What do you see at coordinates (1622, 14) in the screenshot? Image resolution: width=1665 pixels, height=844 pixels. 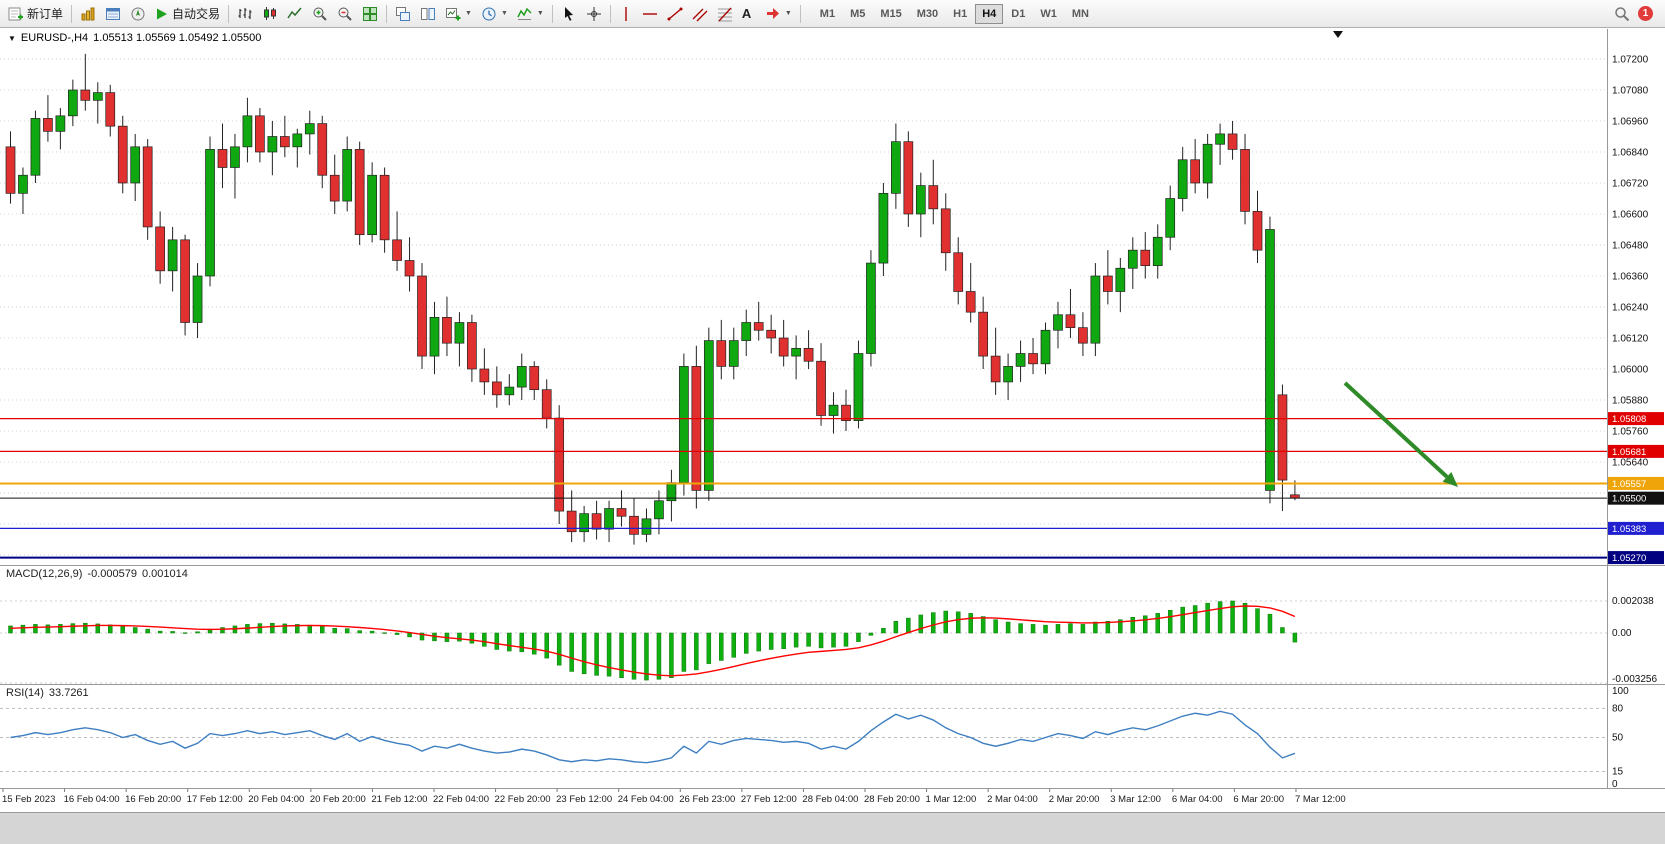 I see `search-icon` at bounding box center [1622, 14].